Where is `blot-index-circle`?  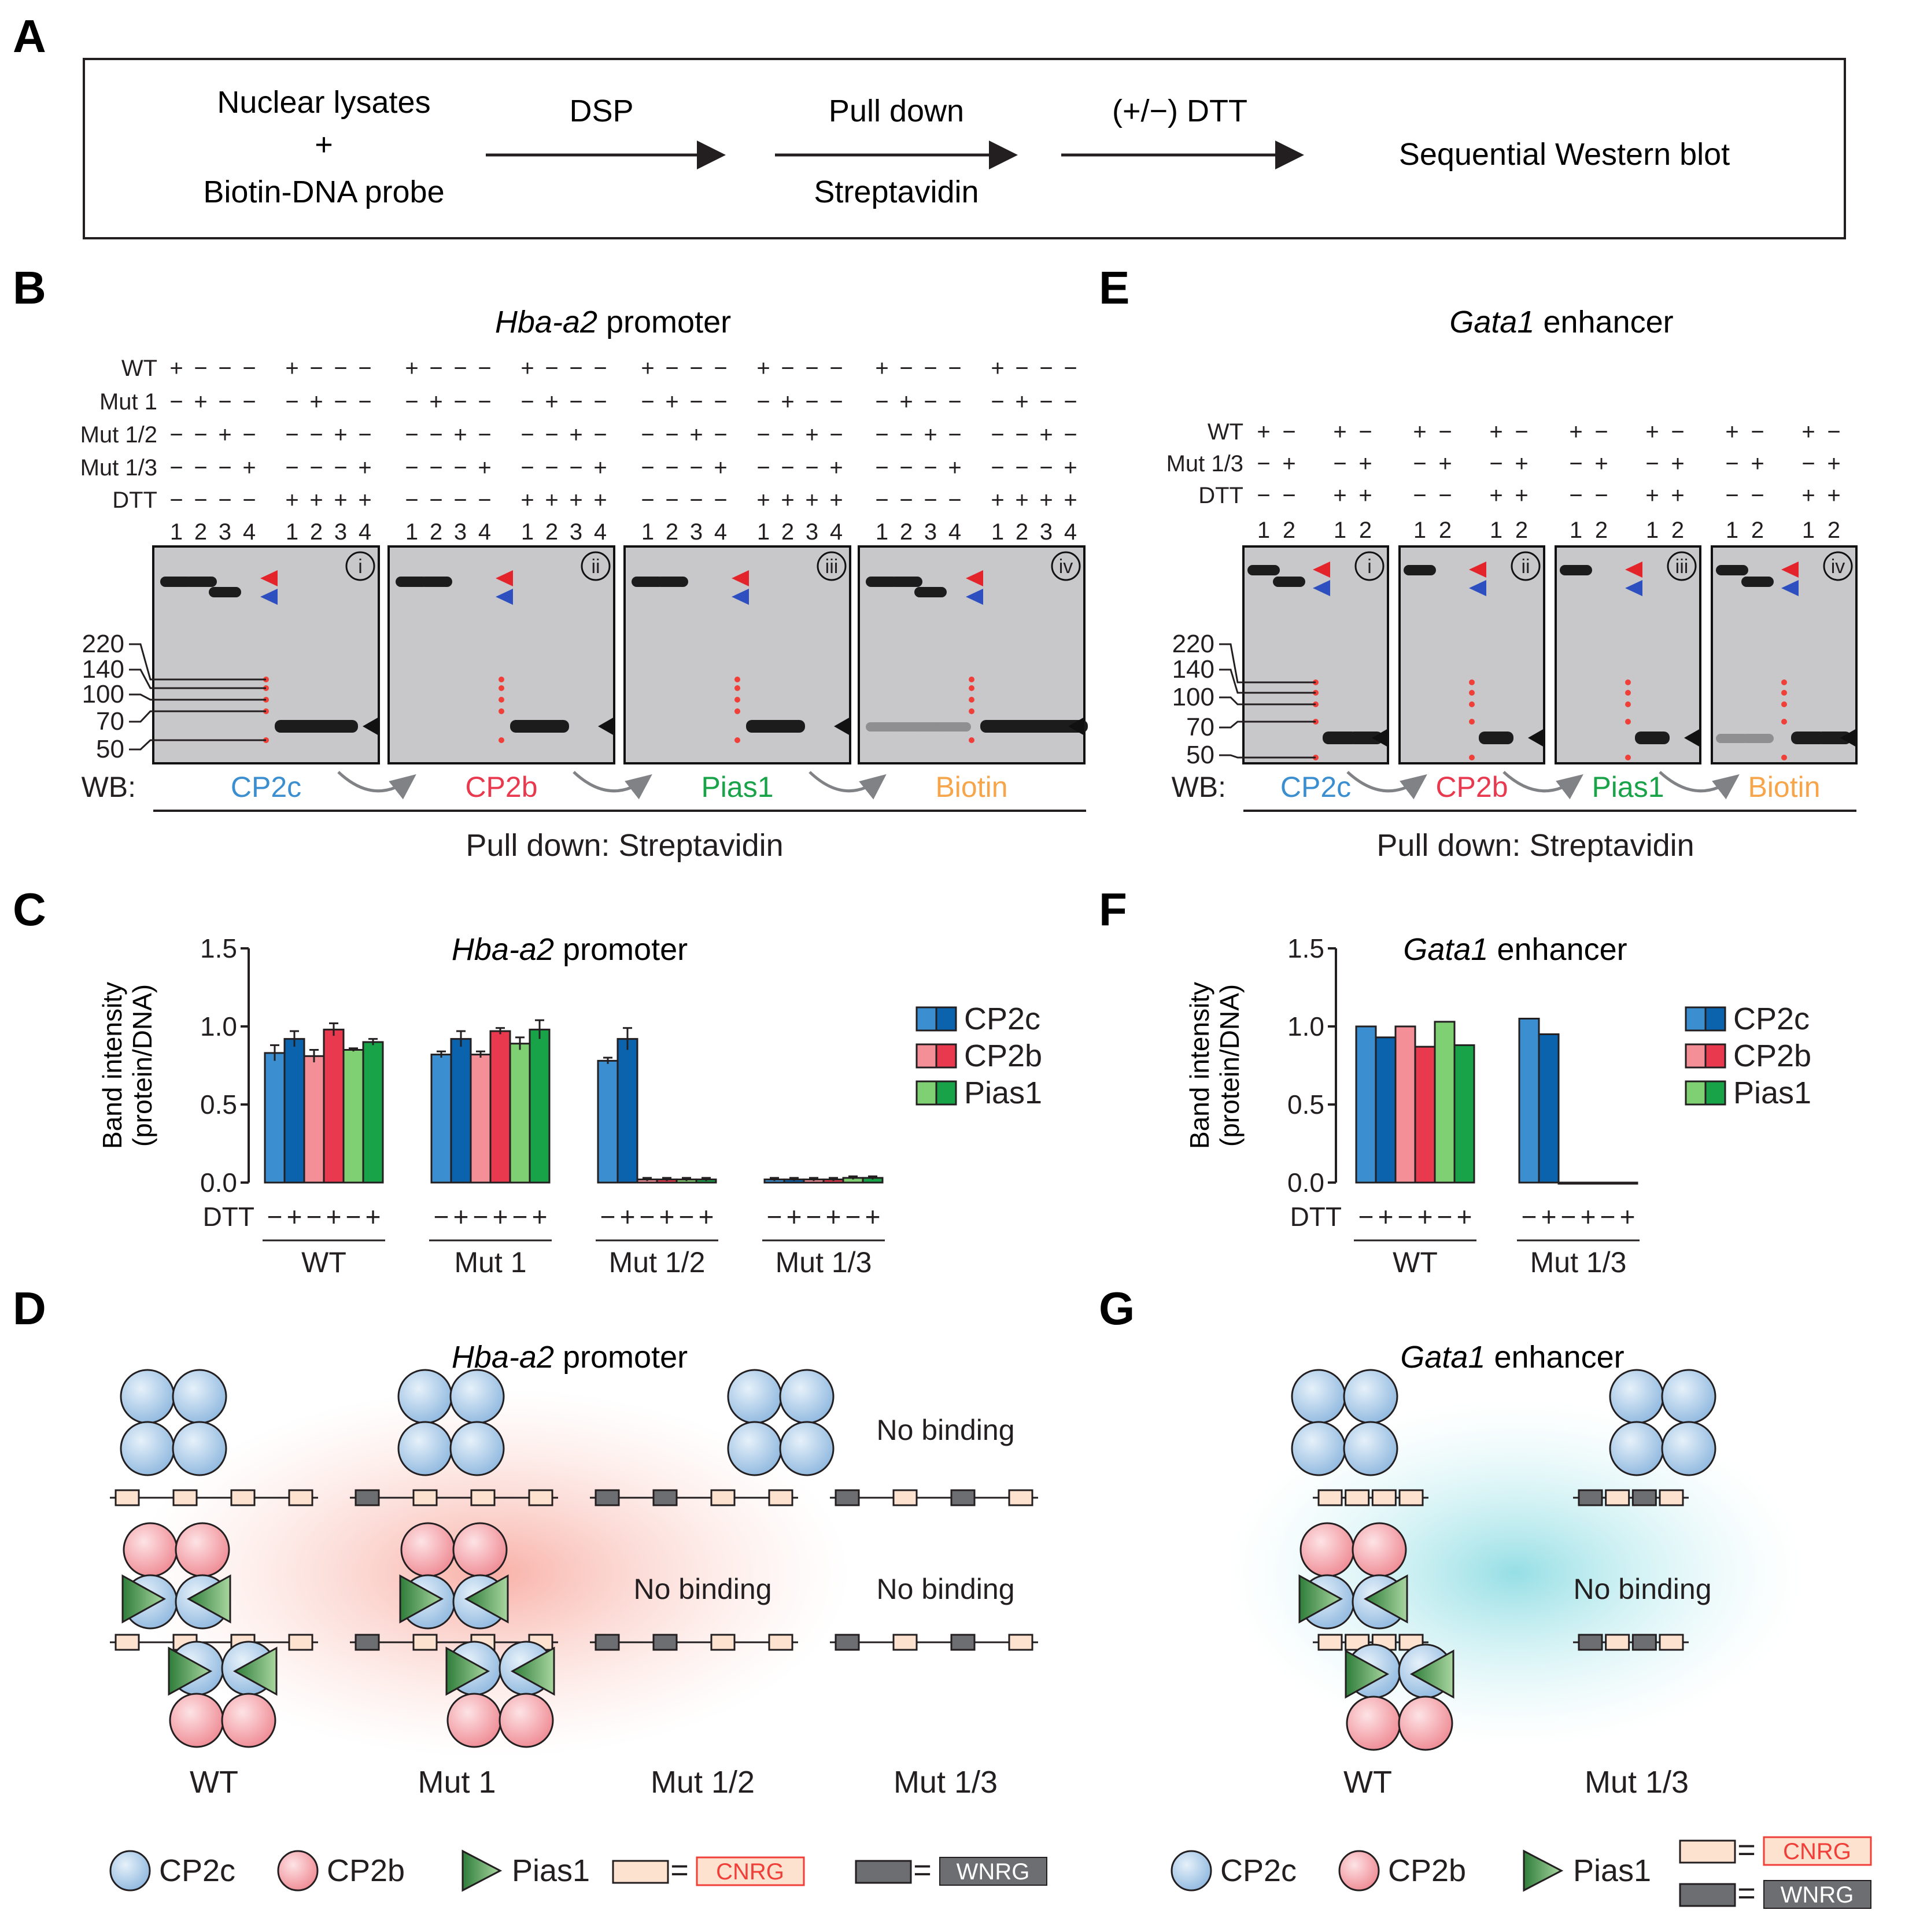
blot-index-circle is located at coordinates (360, 566).